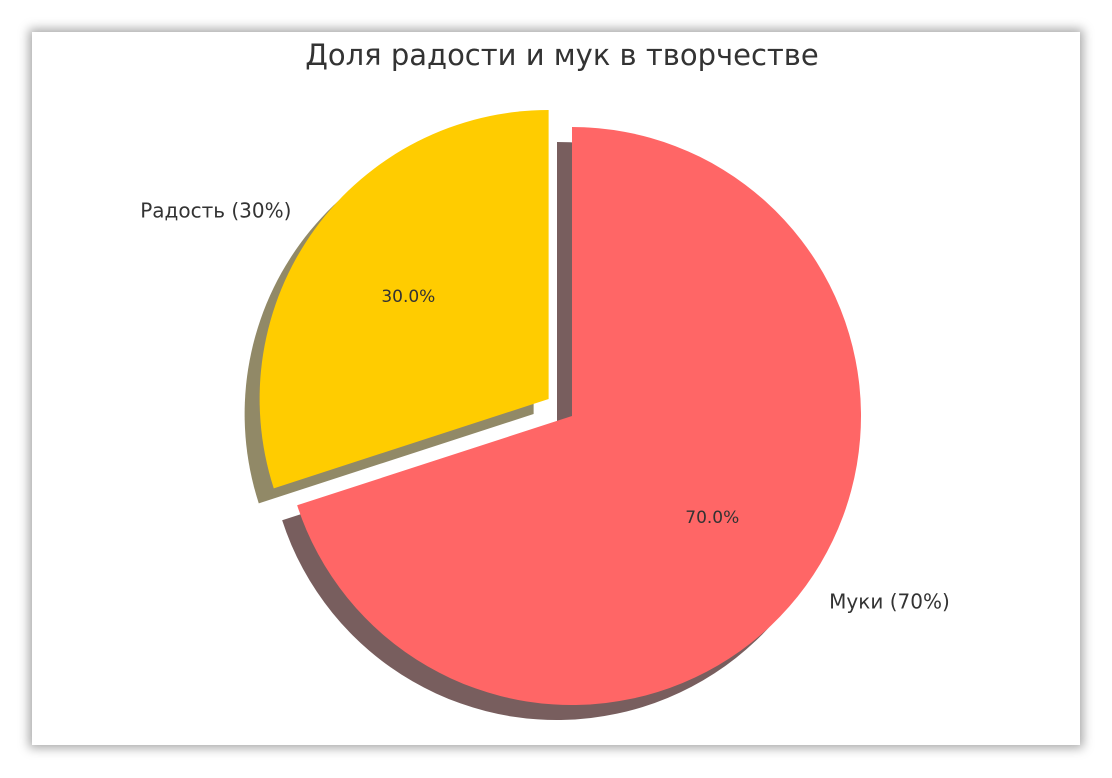 This screenshot has width=1112, height=778. What do you see at coordinates (408, 297) in the screenshot?
I see `value-label: 30.0%` at bounding box center [408, 297].